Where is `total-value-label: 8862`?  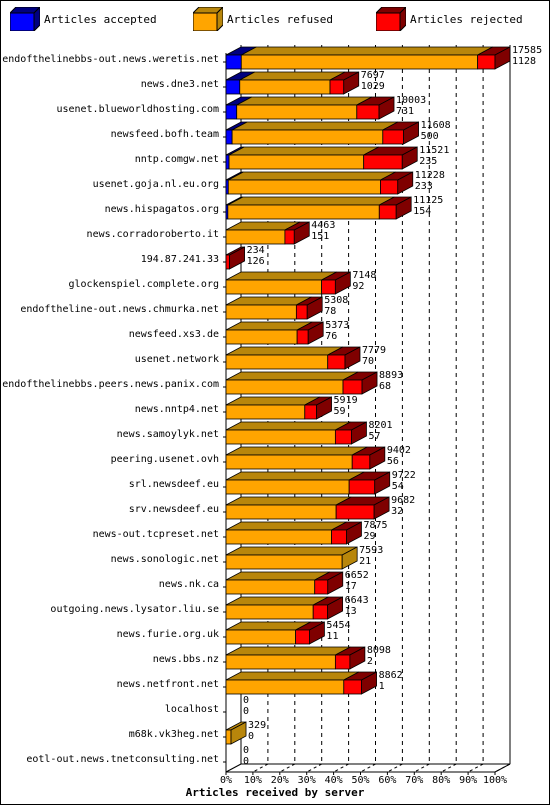
total-value-label: 8862 is located at coordinates (391, 675).